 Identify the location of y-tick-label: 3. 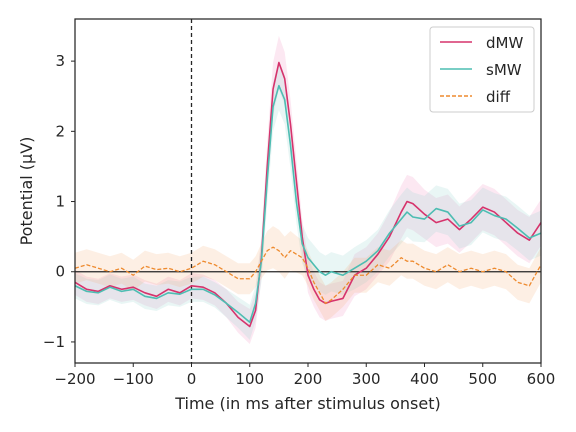
(60, 61).